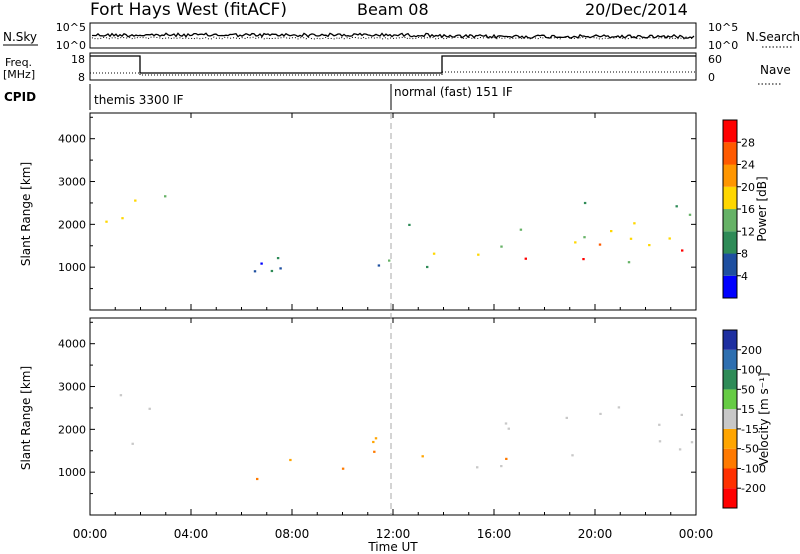  Describe the element at coordinates (139, 100) in the screenshot. I see `cpid-mode-1: themis 3300 IF` at that location.